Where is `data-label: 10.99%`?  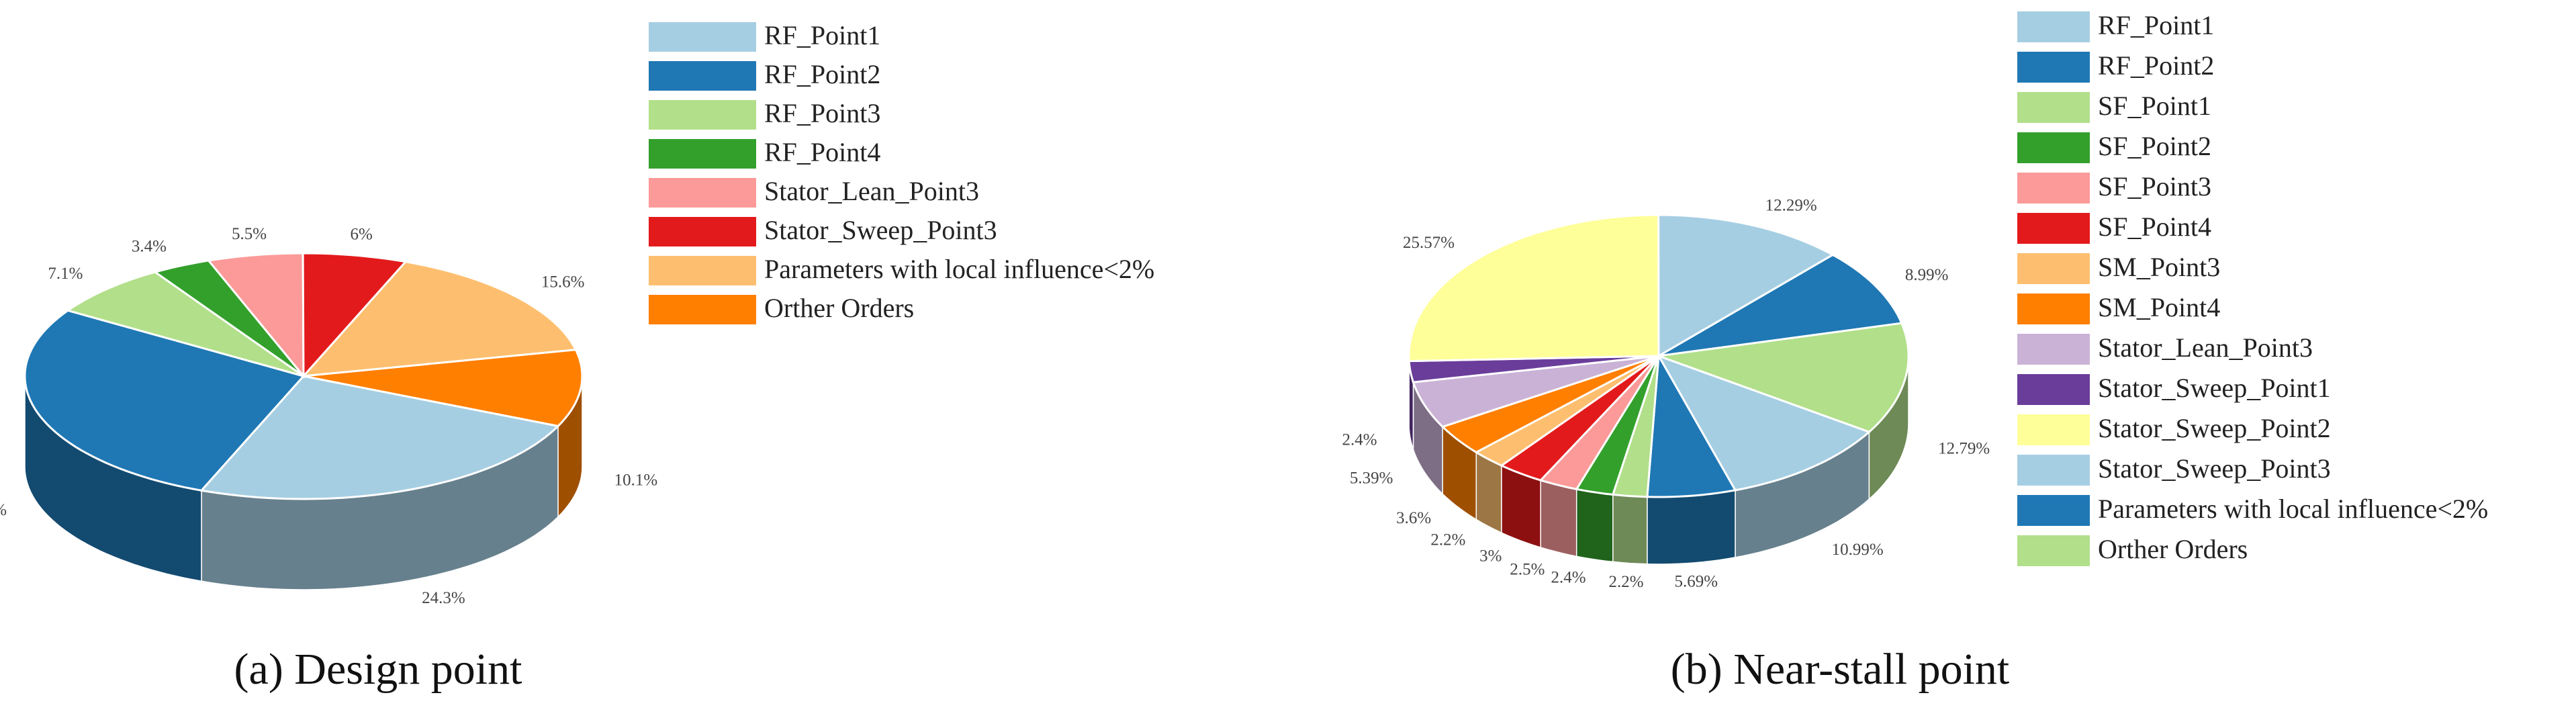 data-label: 10.99% is located at coordinates (1858, 550).